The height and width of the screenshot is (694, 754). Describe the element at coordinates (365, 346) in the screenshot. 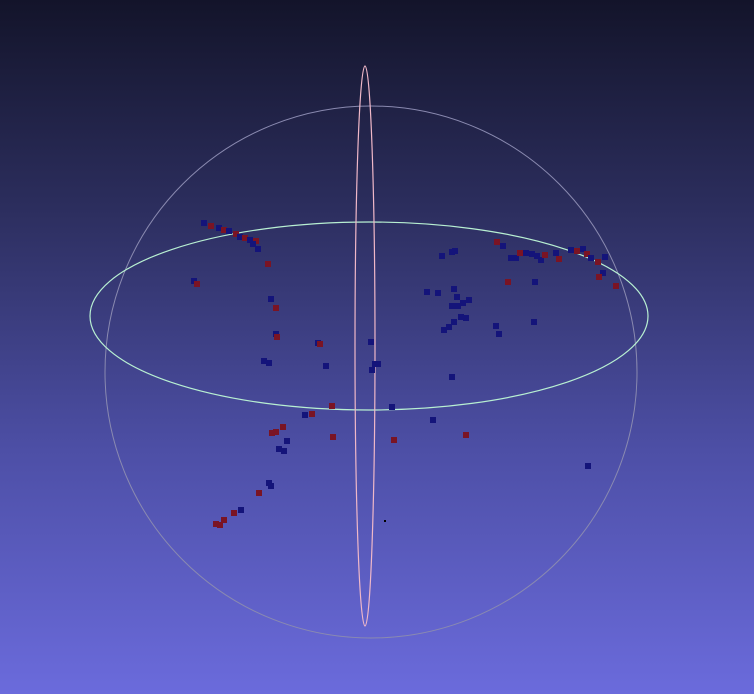

I see `trackball-meridian-ring` at that location.